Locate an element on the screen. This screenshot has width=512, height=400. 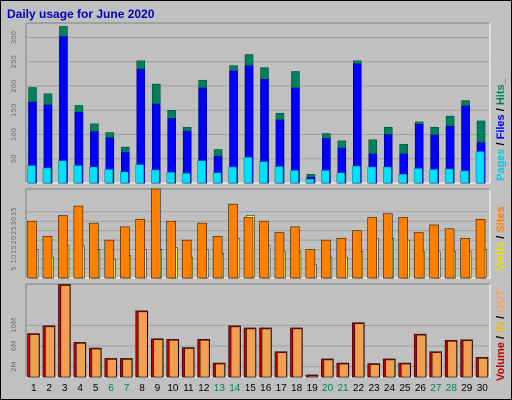
x-tick-label: 3 is located at coordinates (65, 388).